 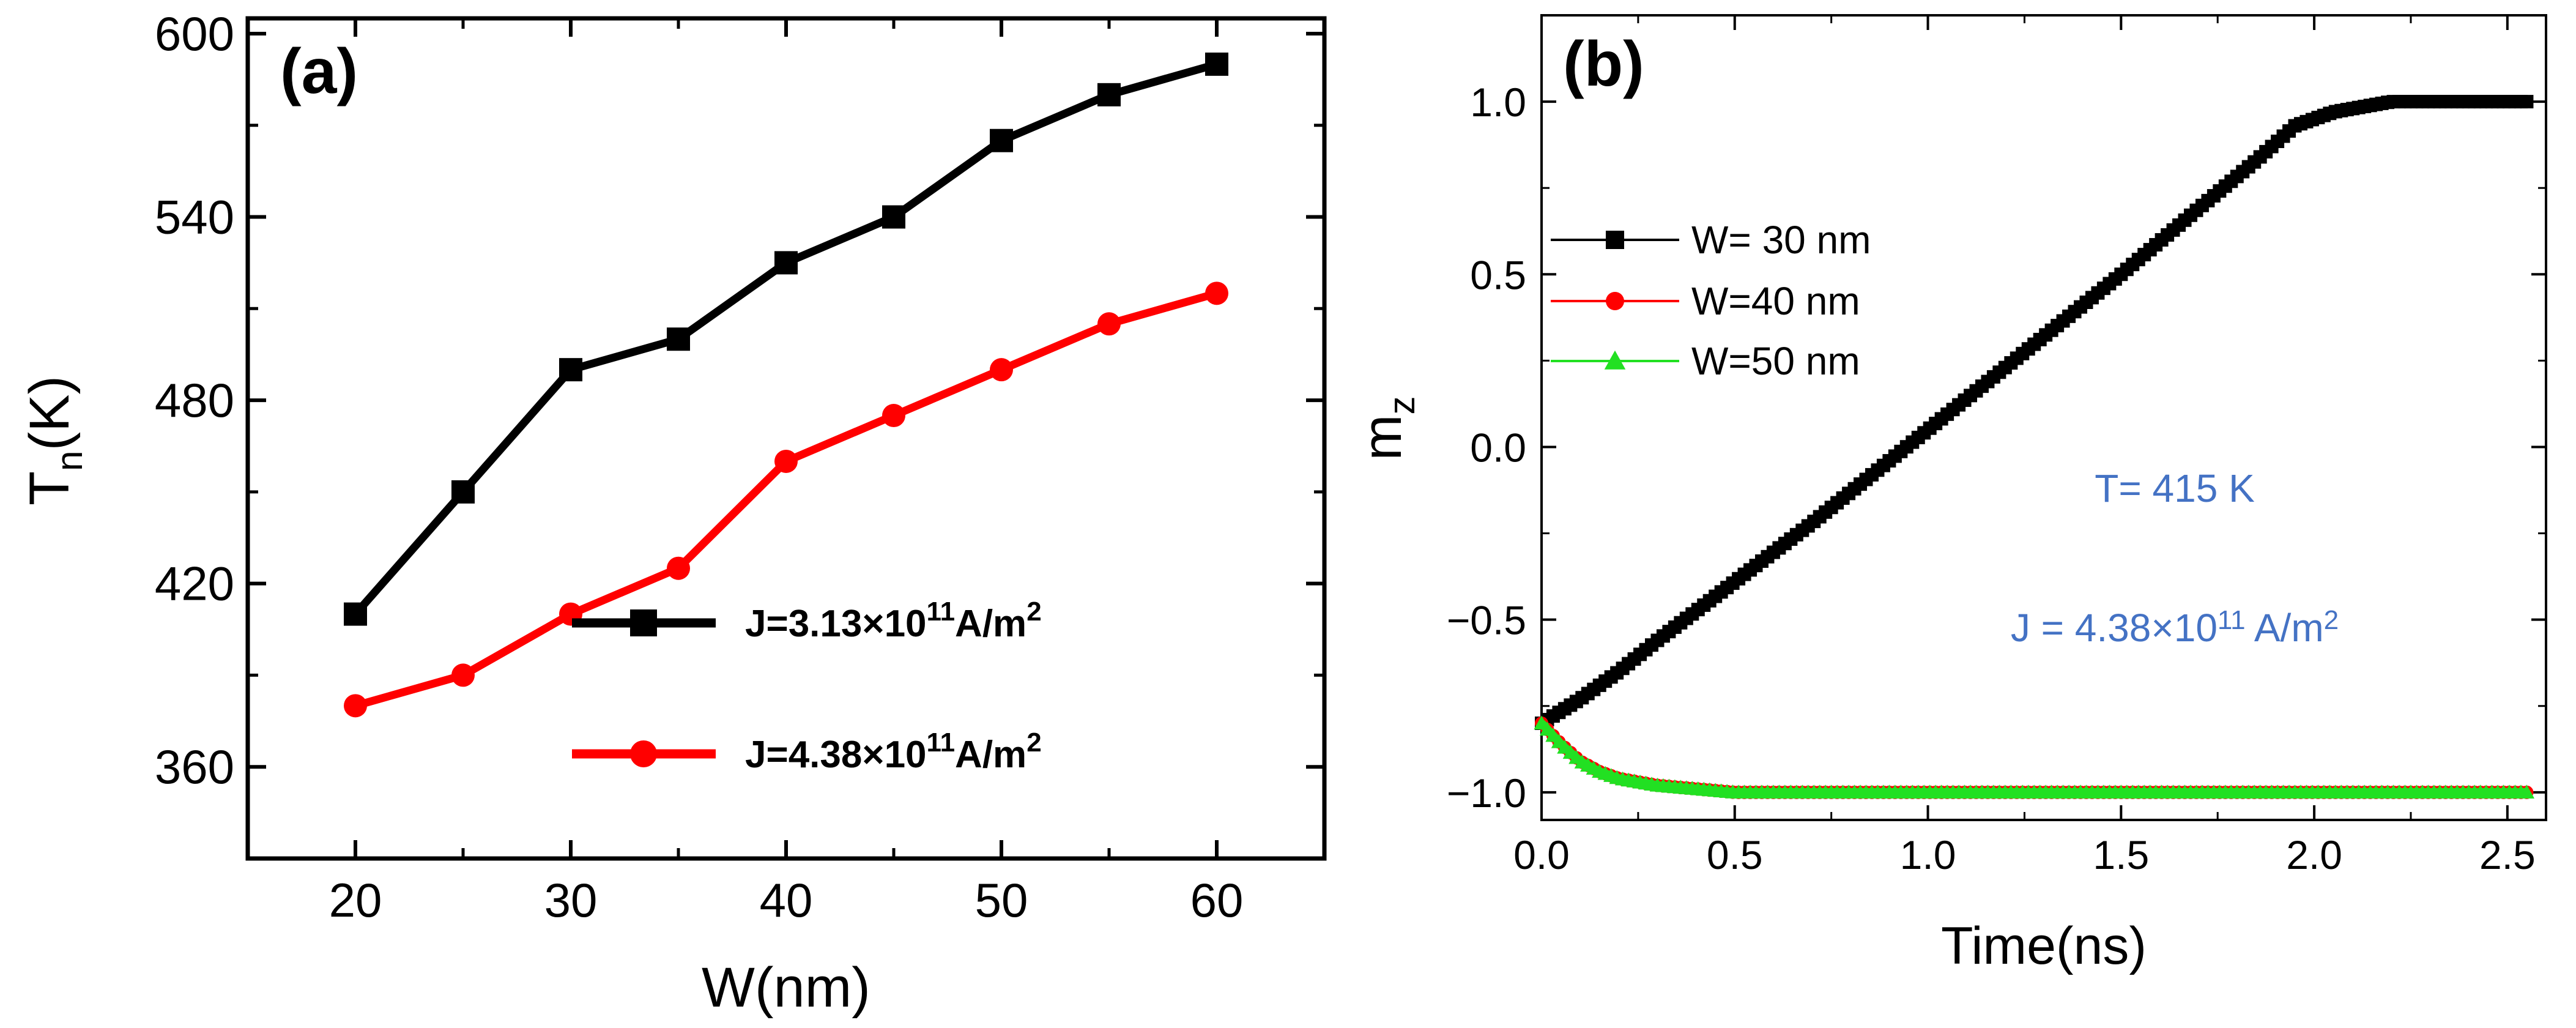 I want to click on x-tick-label-b: 2.0, so click(x=2314, y=854).